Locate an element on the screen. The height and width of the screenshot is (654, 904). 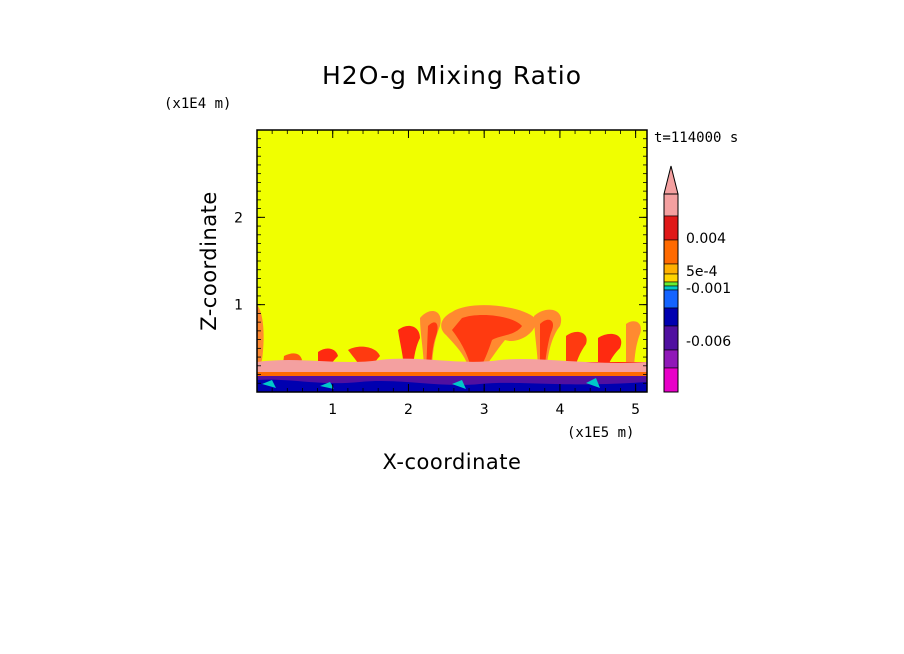
x-tick-label: 5 is located at coordinates (635, 410).